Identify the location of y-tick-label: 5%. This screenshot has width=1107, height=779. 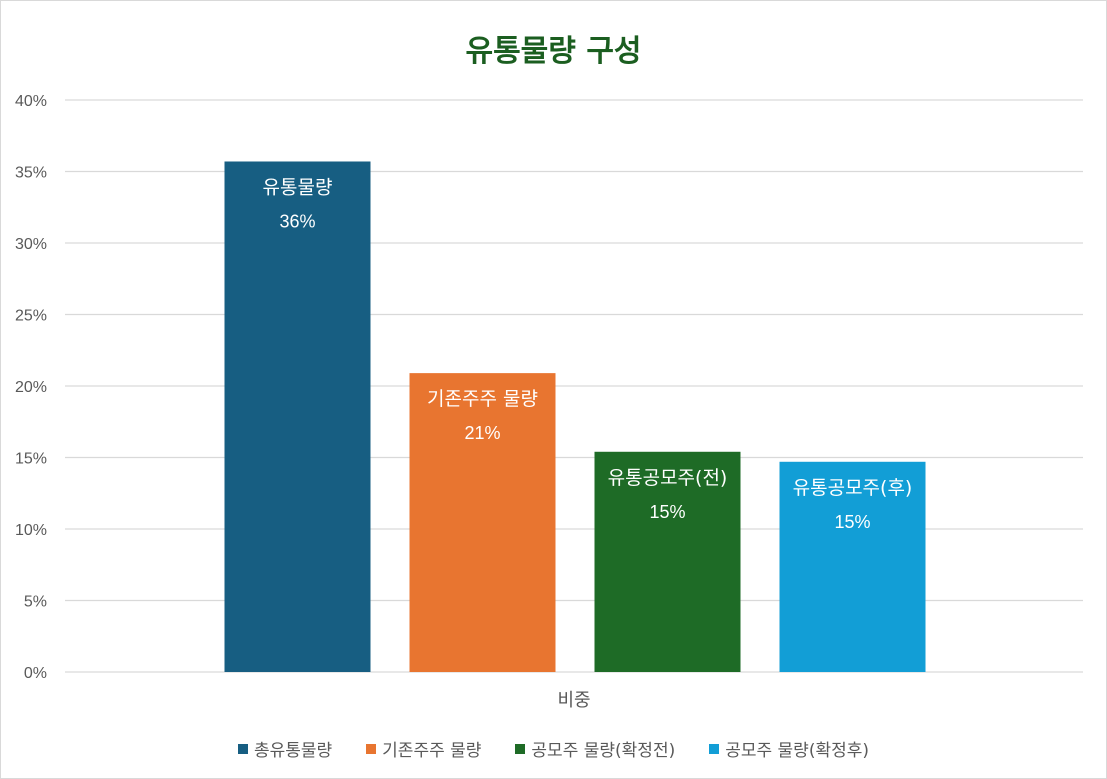
(35, 602).